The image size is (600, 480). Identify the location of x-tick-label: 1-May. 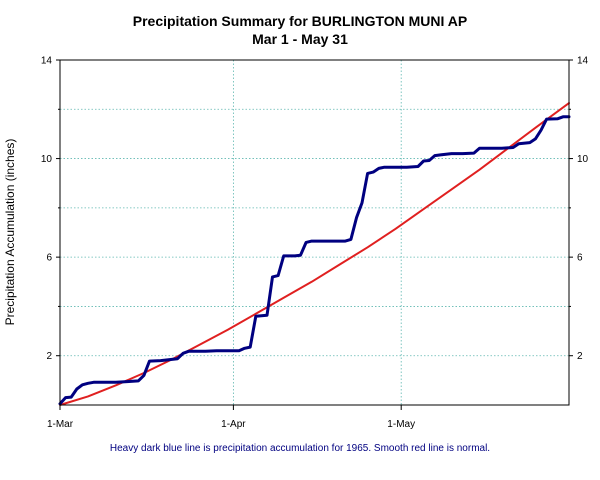
(401, 424).